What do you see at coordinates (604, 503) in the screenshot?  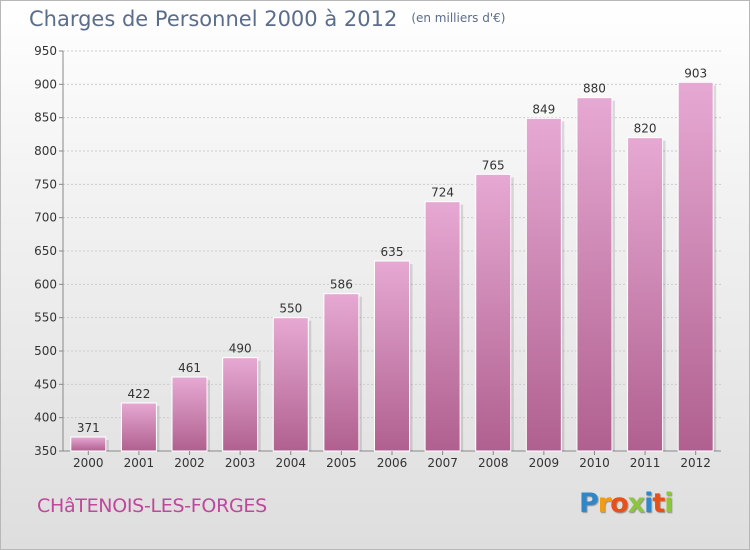 I see `logo-letter: r` at bounding box center [604, 503].